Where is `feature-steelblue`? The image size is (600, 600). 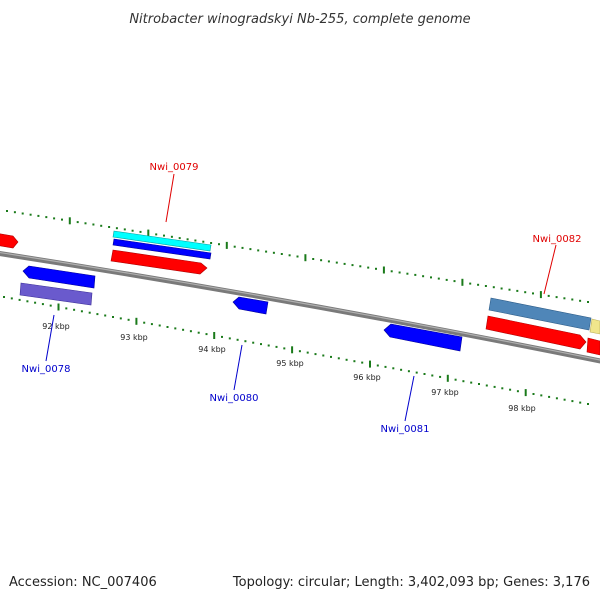
feature-steelblue is located at coordinates (540, 314).